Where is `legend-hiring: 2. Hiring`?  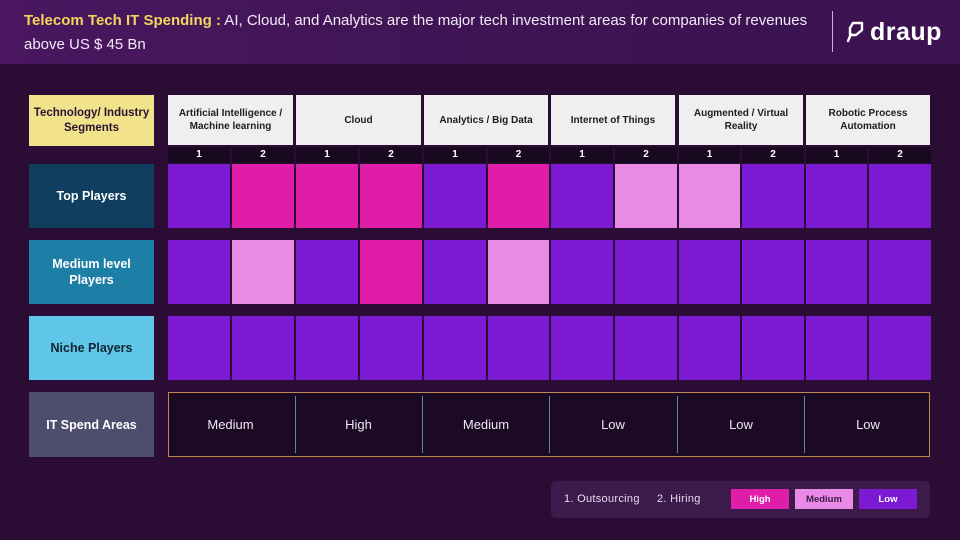 legend-hiring: 2. Hiring is located at coordinates (679, 499).